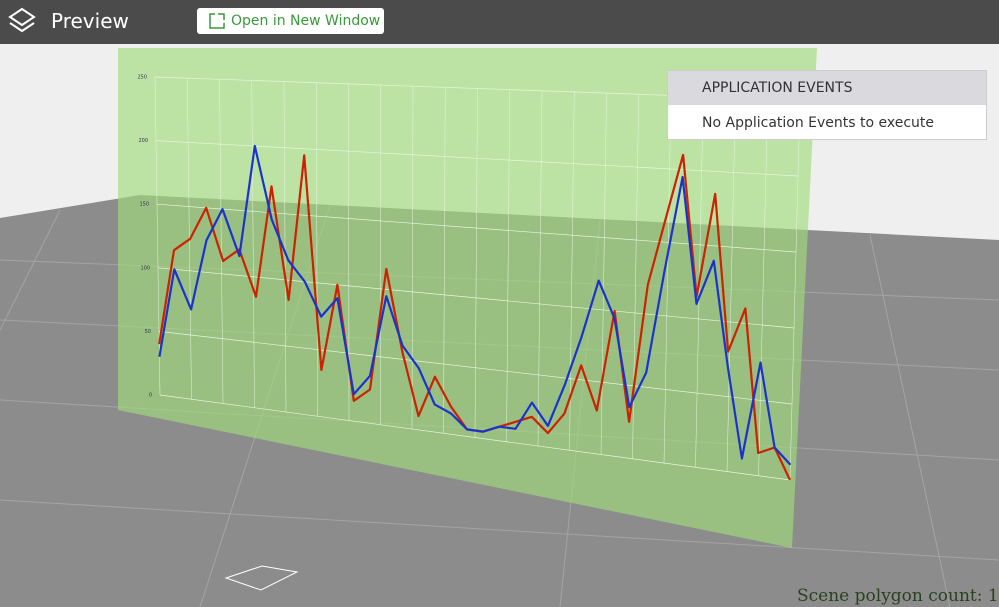 The width and height of the screenshot is (999, 607). Describe the element at coordinates (306, 21) in the screenshot. I see `button-label: Open in New Window` at that location.